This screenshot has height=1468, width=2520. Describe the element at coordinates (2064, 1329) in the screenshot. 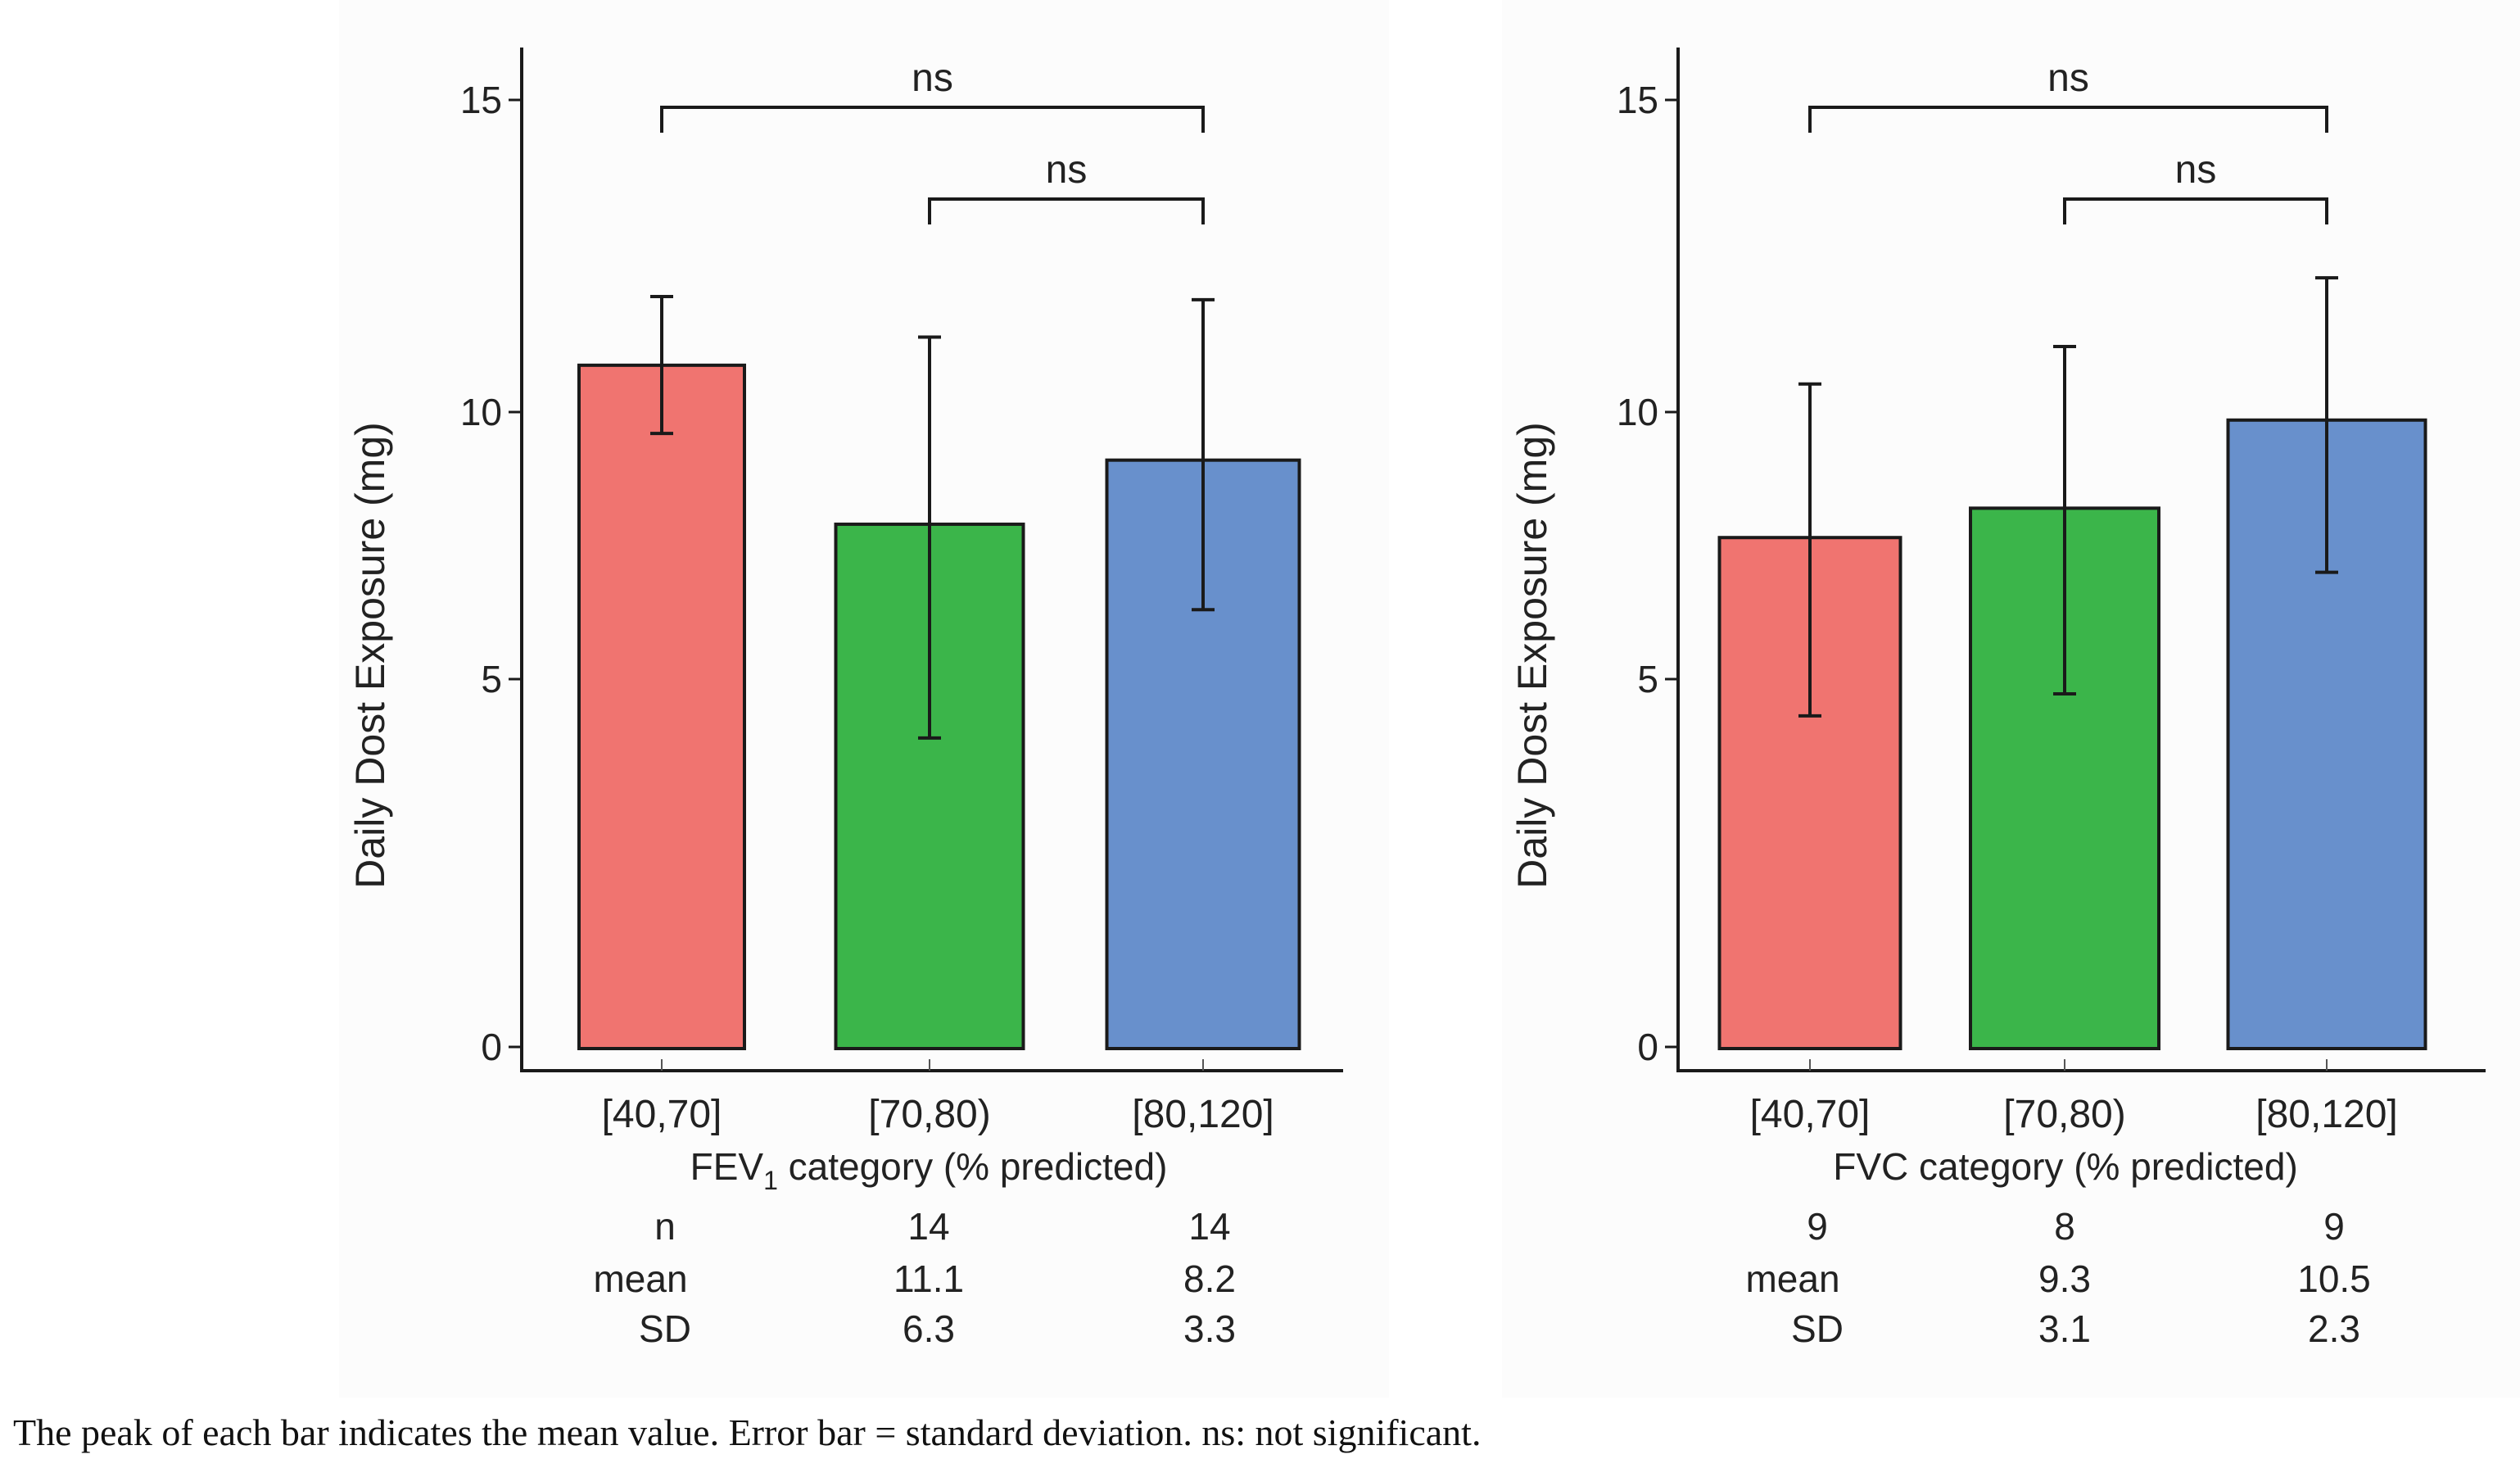

I see `stats-cell: 3.1` at that location.